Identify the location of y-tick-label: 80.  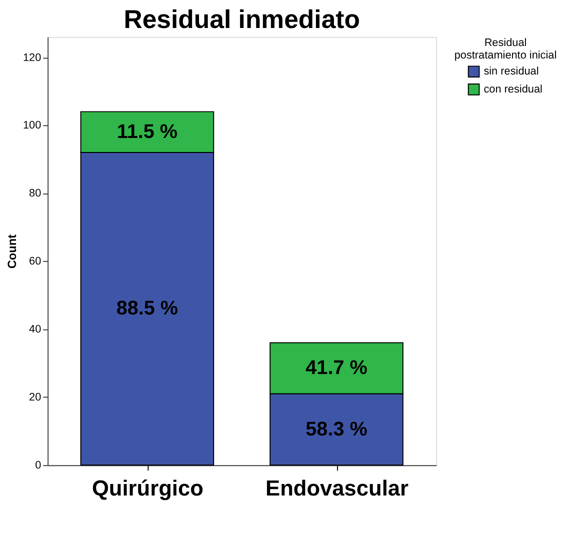
(35, 194).